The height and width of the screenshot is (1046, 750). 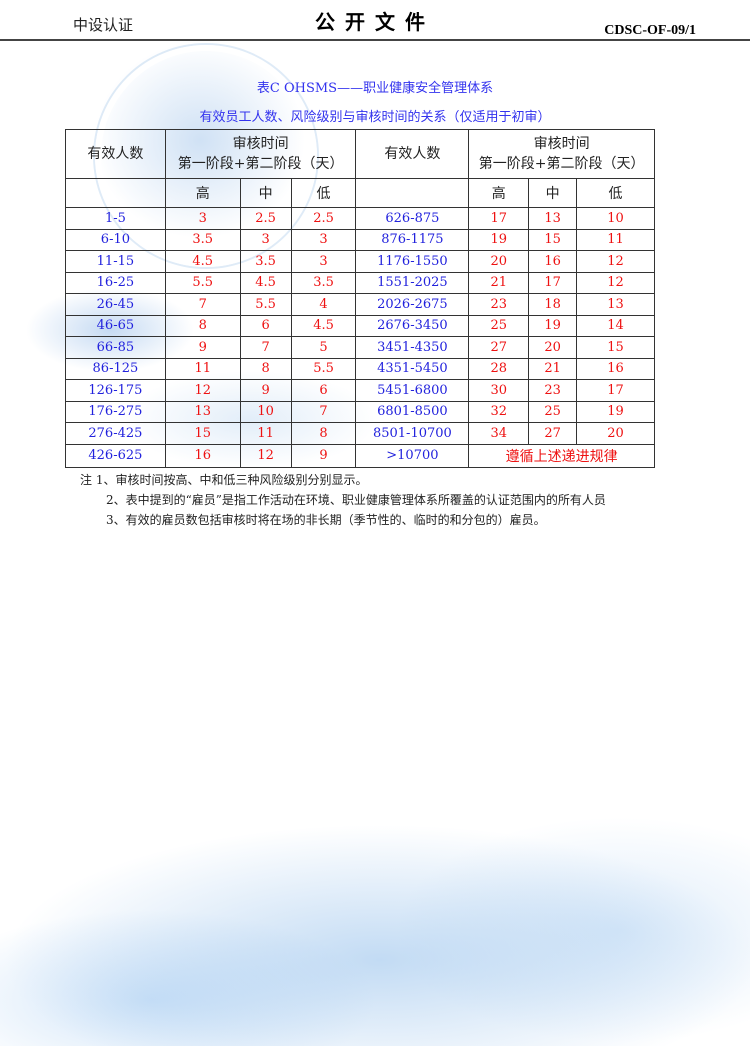 I want to click on table-row: 1-5 3 2.5 2.5 626-875 17 13 10, so click(x=360, y=218).